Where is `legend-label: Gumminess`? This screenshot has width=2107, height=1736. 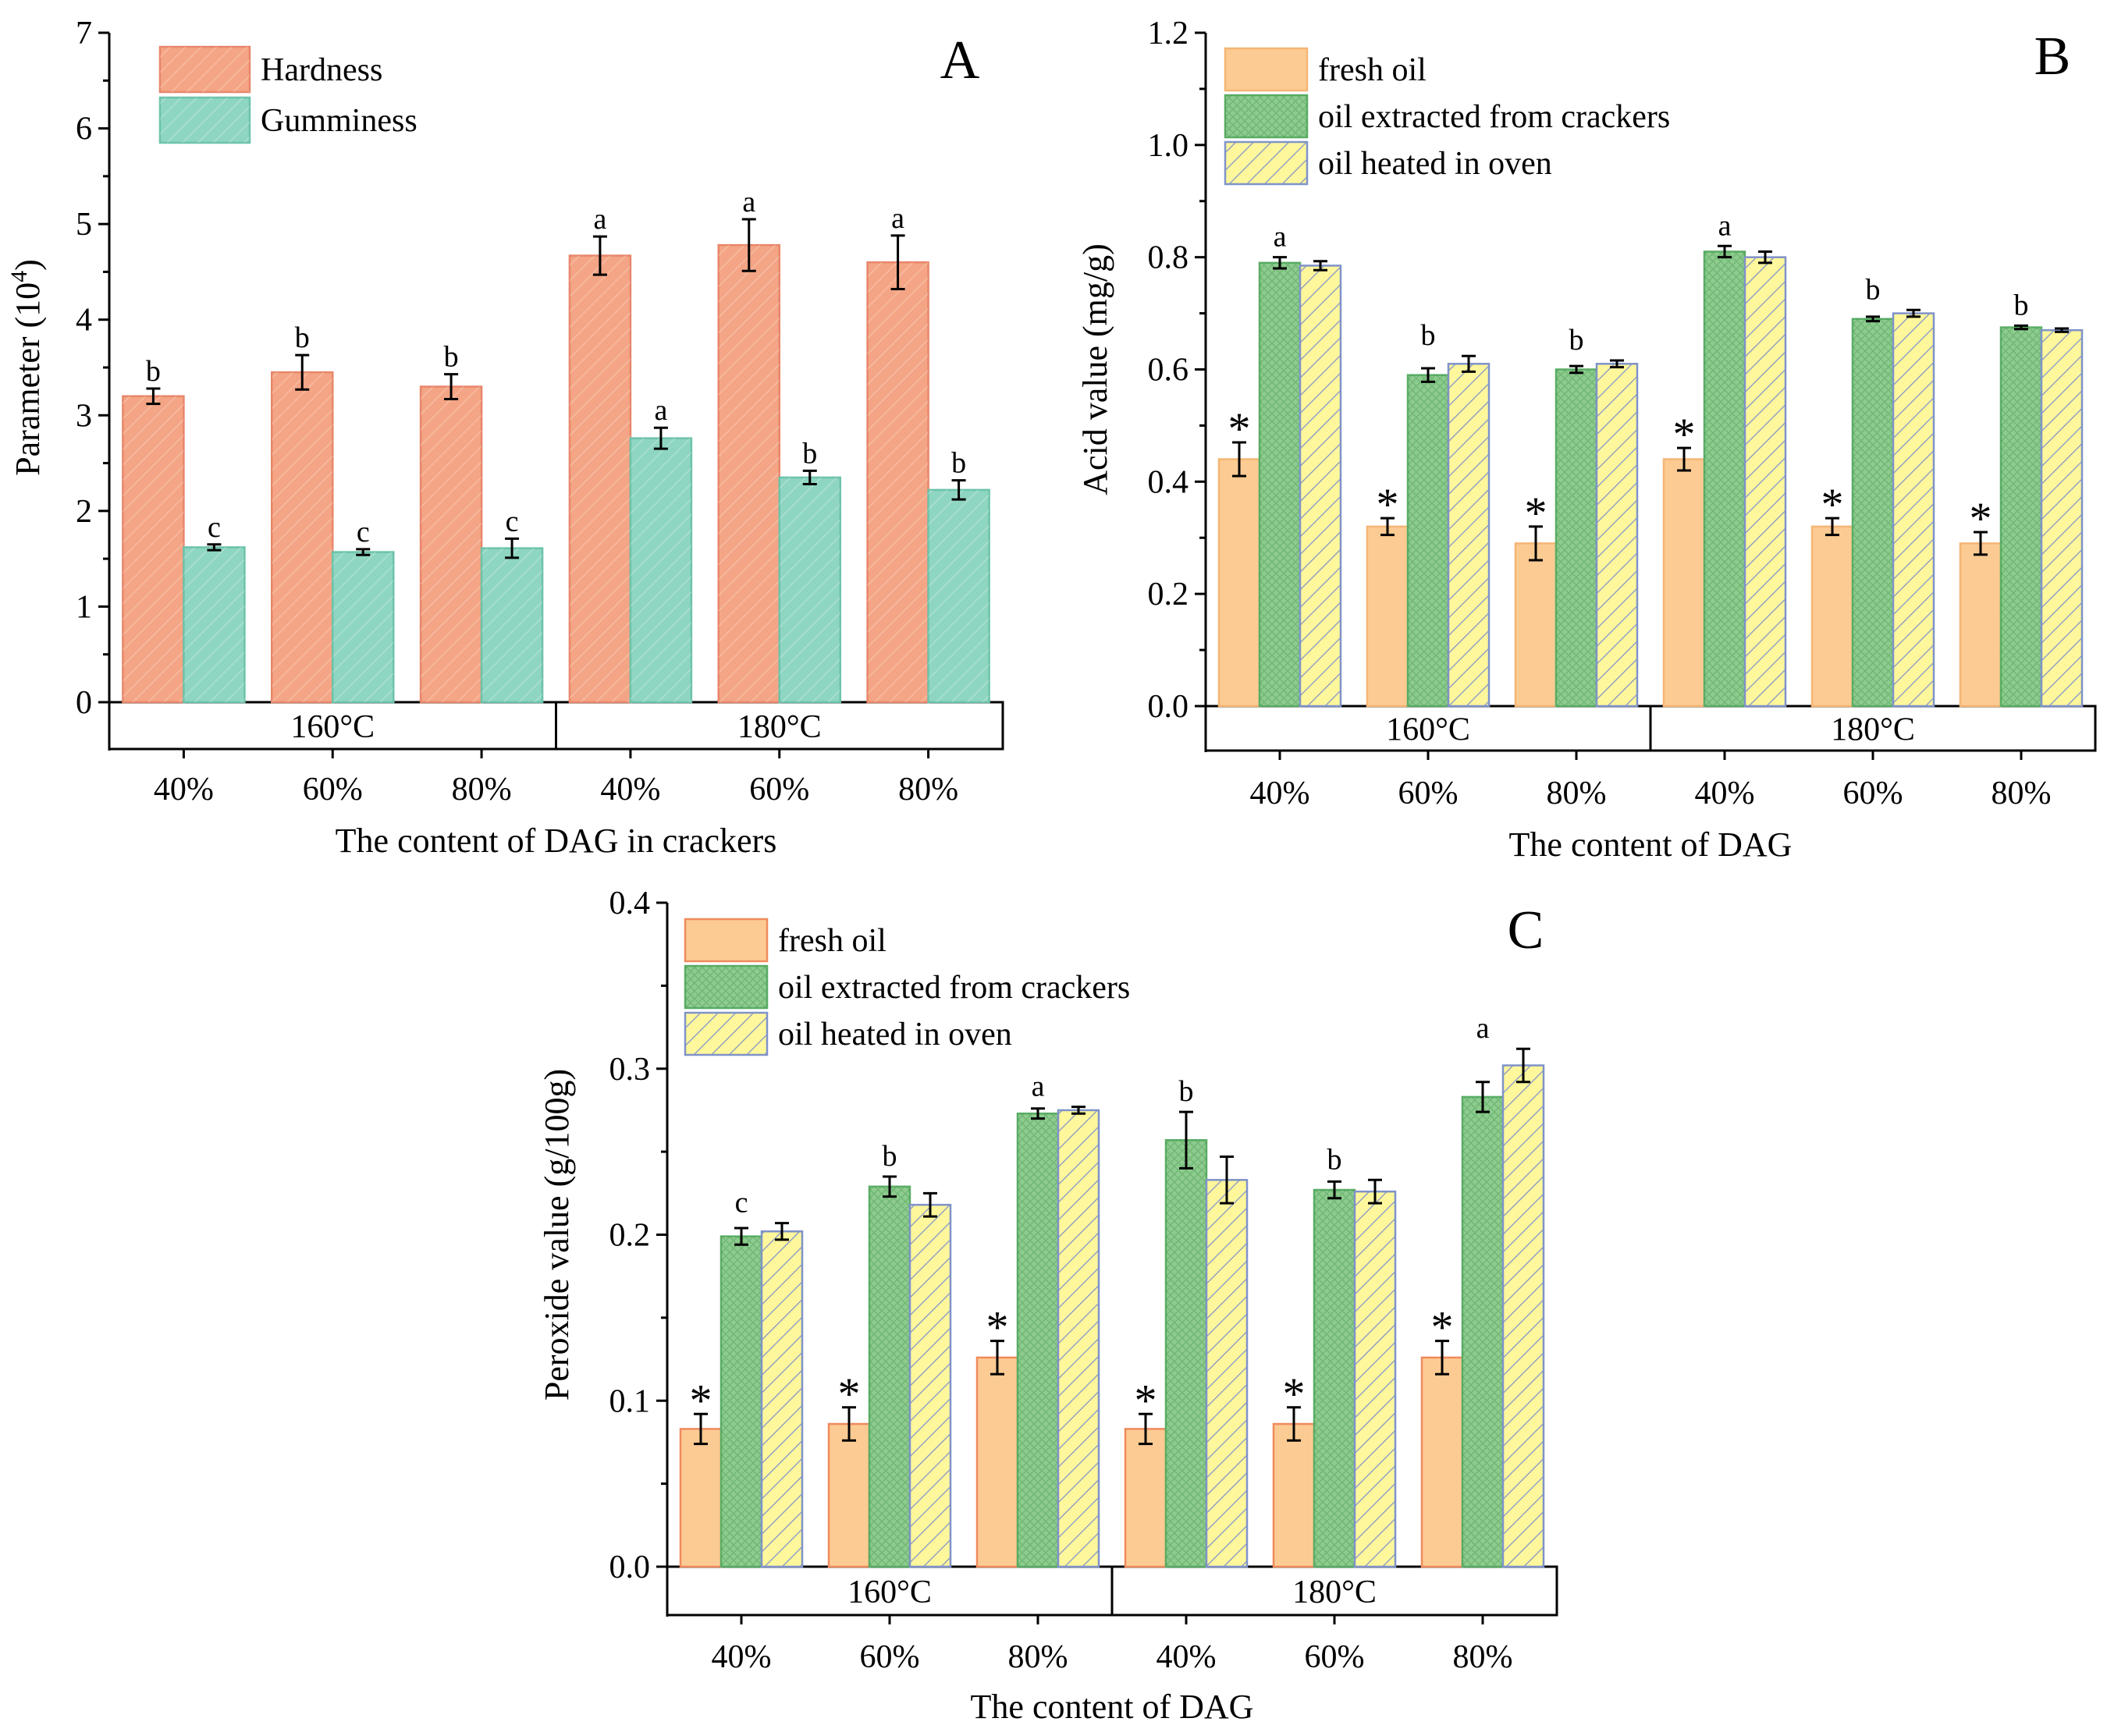 legend-label: Gumminess is located at coordinates (339, 121).